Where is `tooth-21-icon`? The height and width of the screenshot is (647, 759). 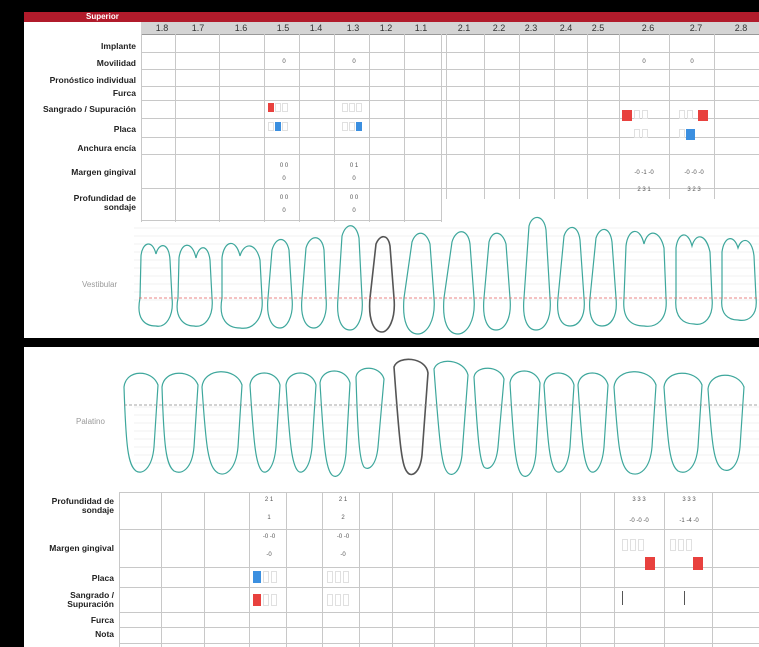 tooth-21-icon is located at coordinates (459, 283).